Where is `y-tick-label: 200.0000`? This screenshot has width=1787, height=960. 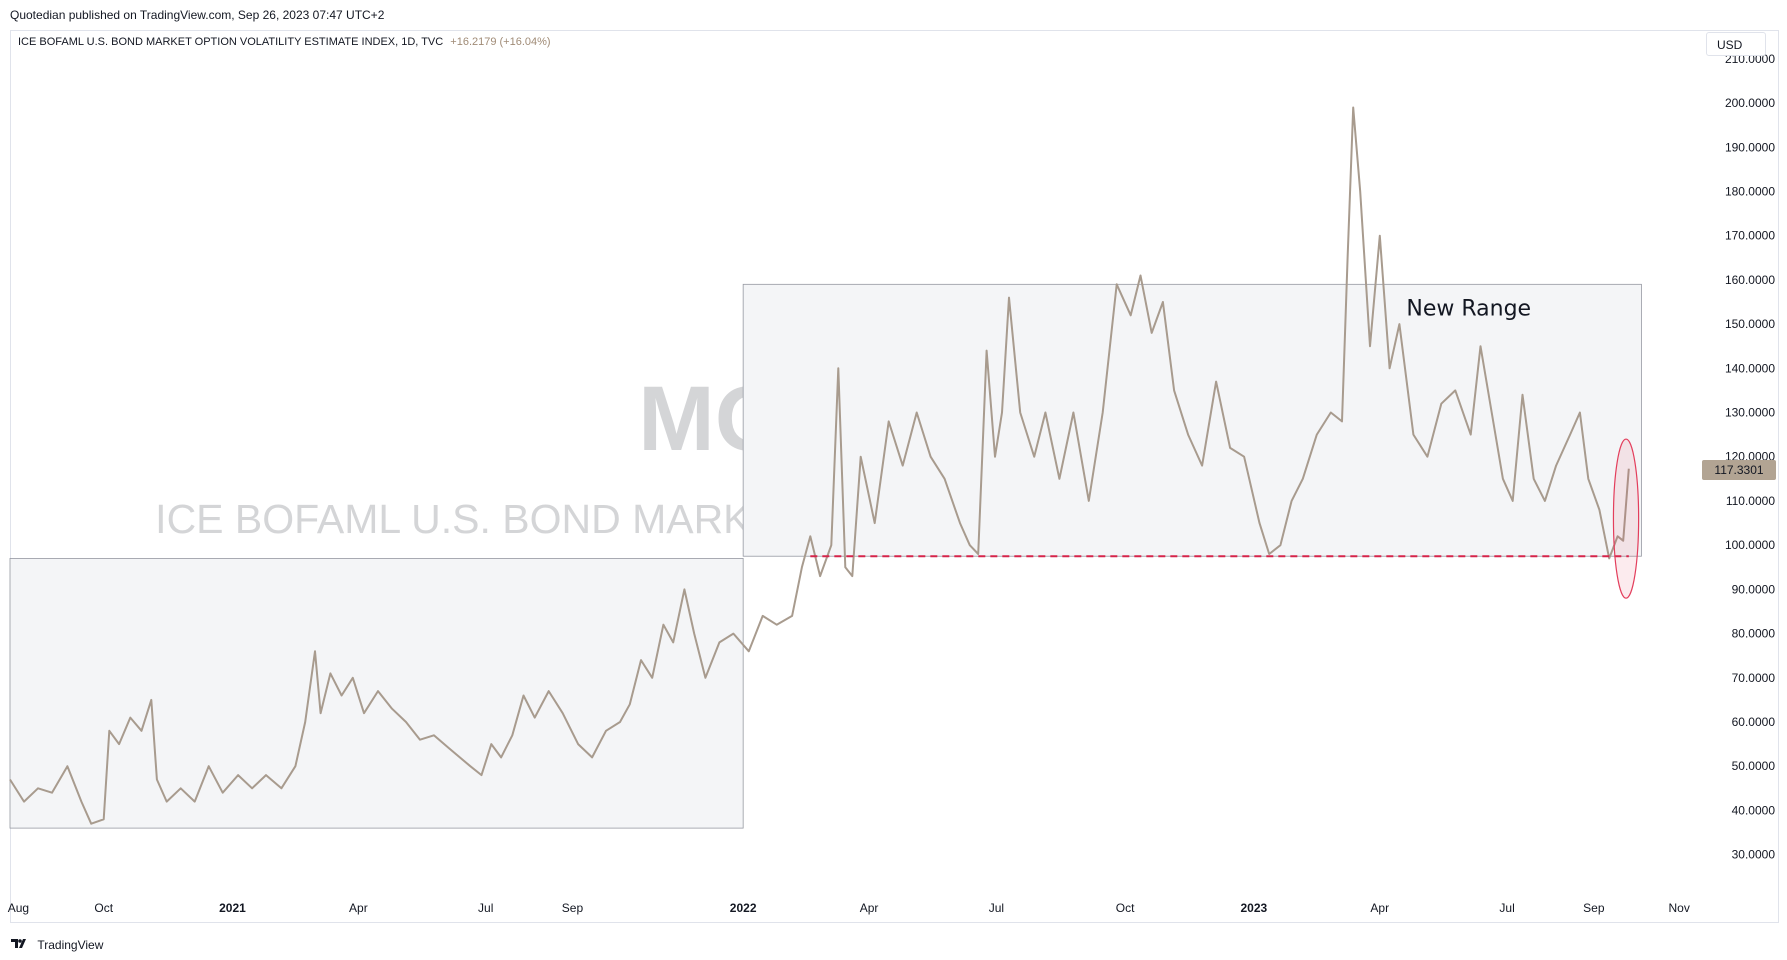 y-tick-label: 200.0000 is located at coordinates (1750, 103).